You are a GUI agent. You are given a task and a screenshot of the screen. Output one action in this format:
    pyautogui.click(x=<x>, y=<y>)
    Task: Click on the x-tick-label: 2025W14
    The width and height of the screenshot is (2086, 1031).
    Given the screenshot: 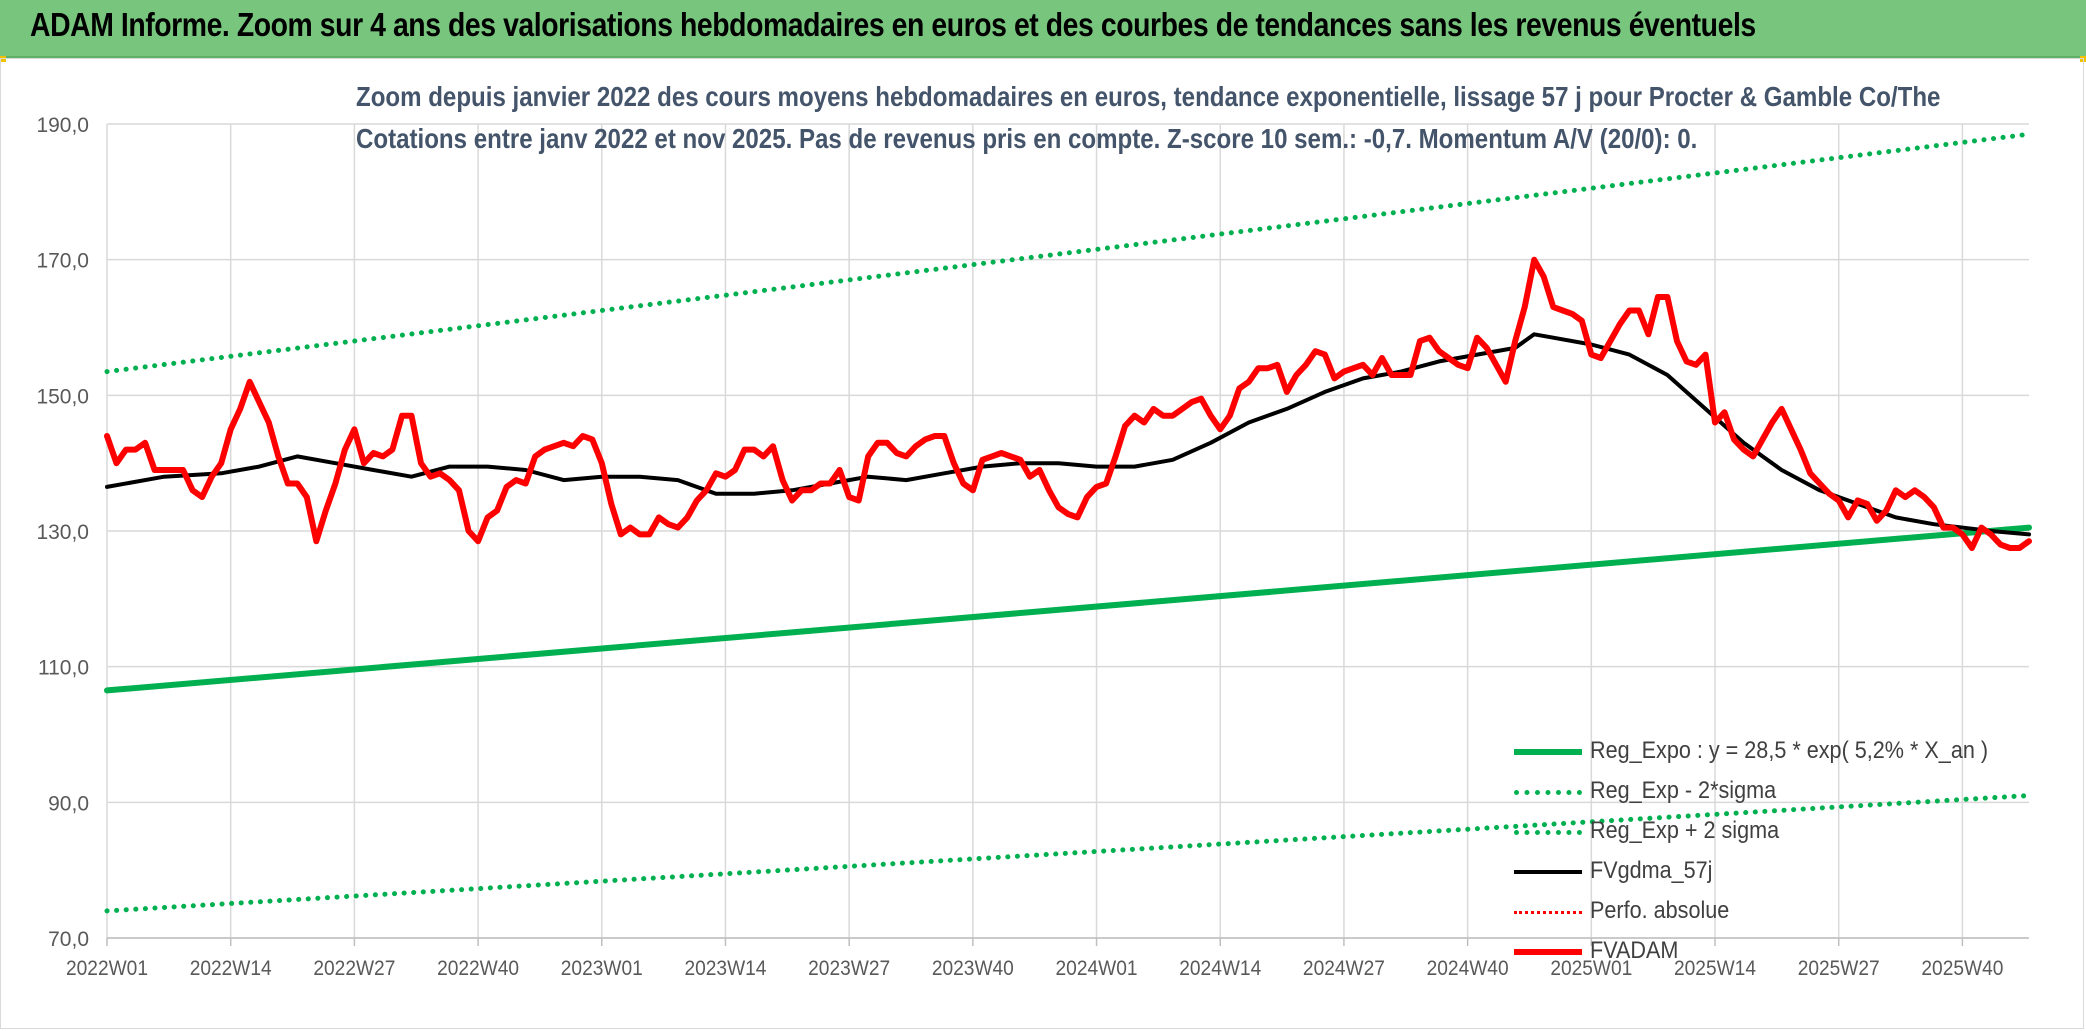 What is the action you would take?
    pyautogui.click(x=1715, y=968)
    